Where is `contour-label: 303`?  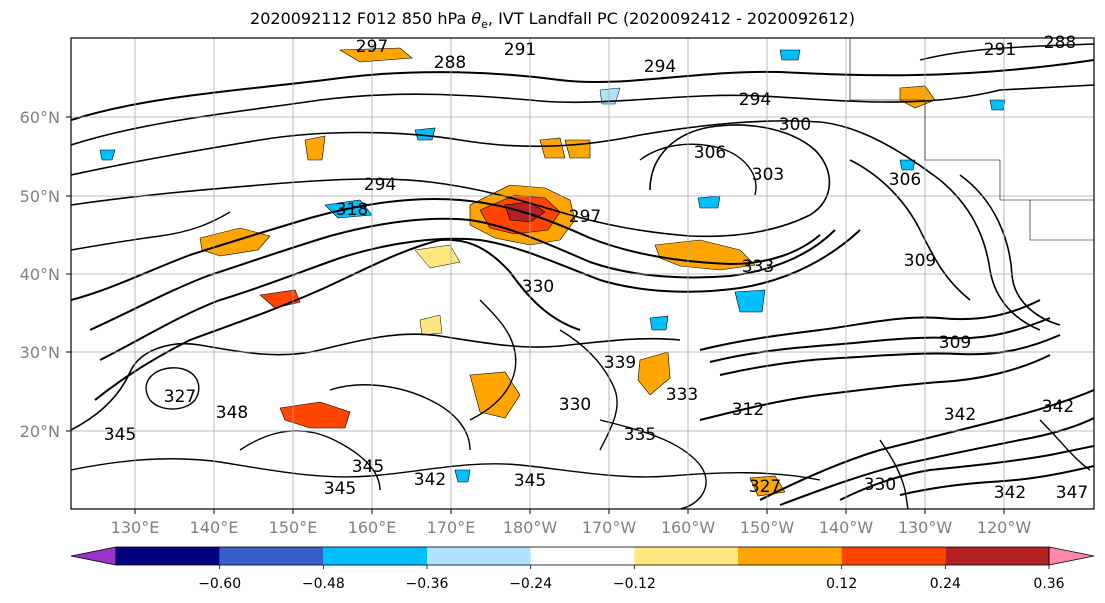 contour-label: 303 is located at coordinates (768, 175).